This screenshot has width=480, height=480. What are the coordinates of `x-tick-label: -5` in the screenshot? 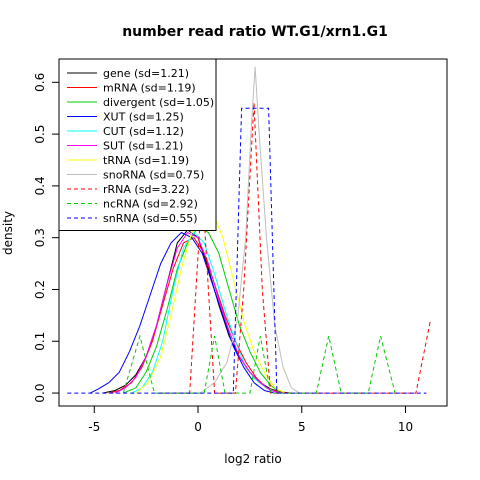 It's located at (94, 427).